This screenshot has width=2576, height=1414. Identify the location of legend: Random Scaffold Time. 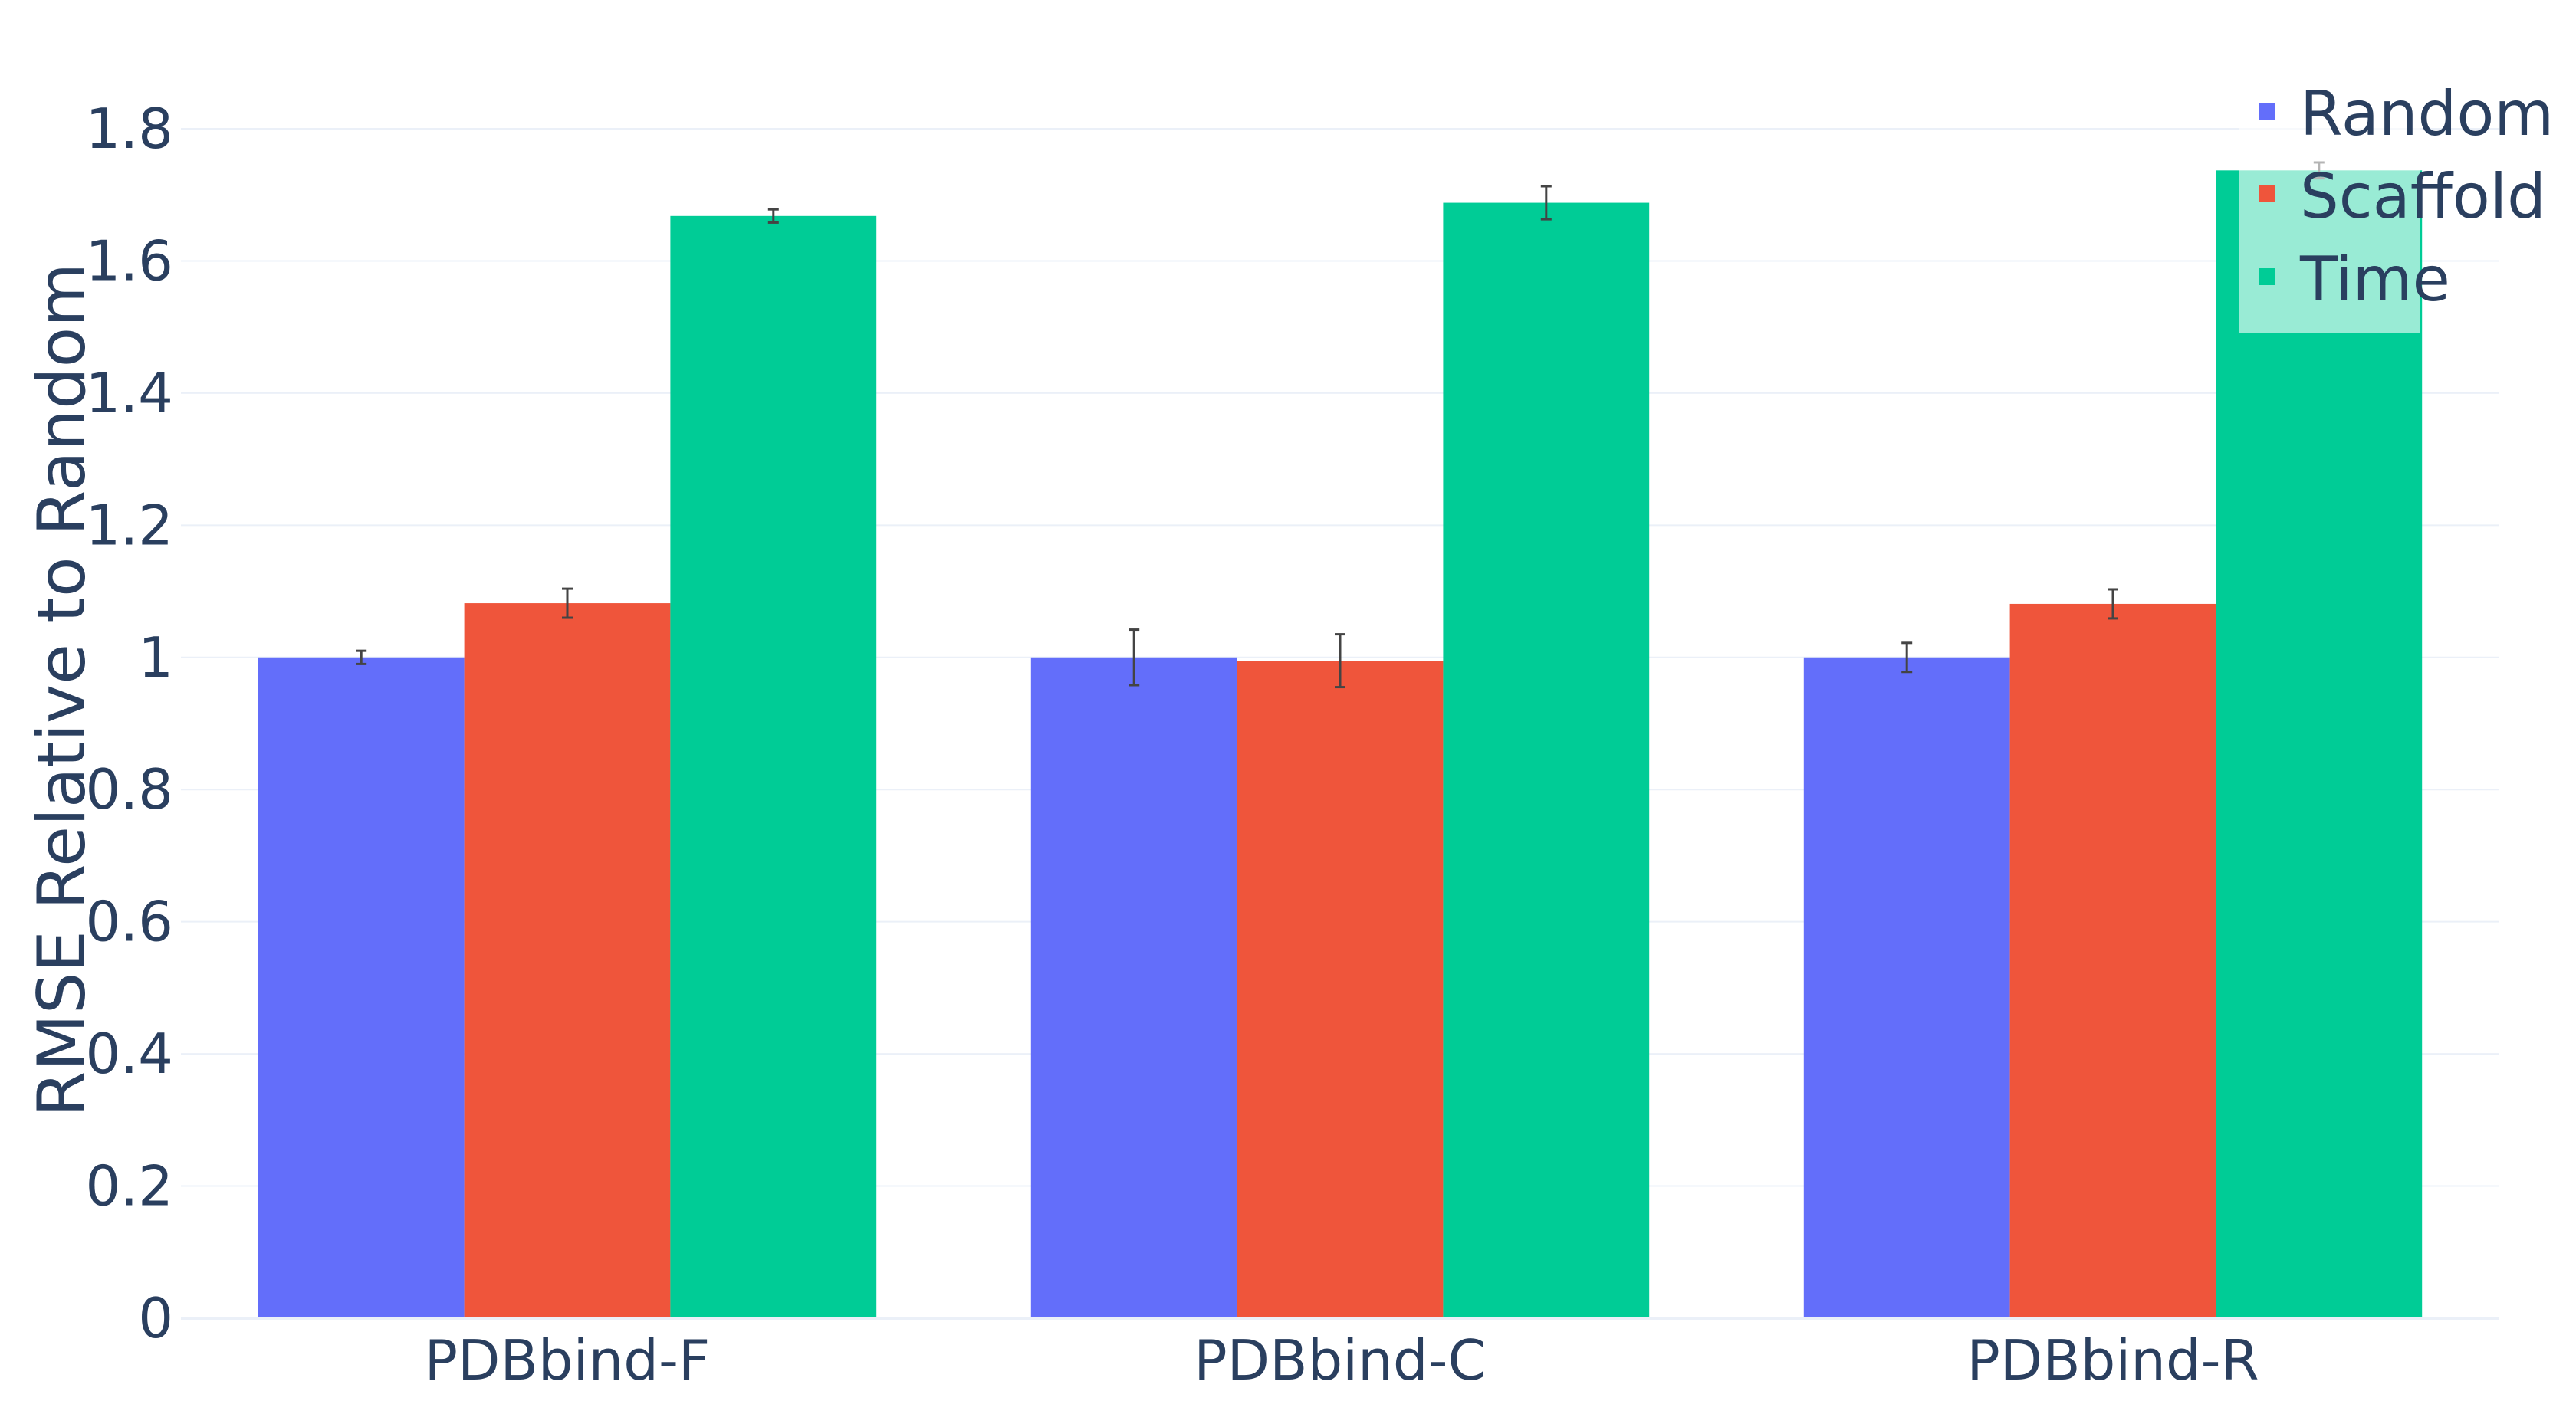
(2397, 201).